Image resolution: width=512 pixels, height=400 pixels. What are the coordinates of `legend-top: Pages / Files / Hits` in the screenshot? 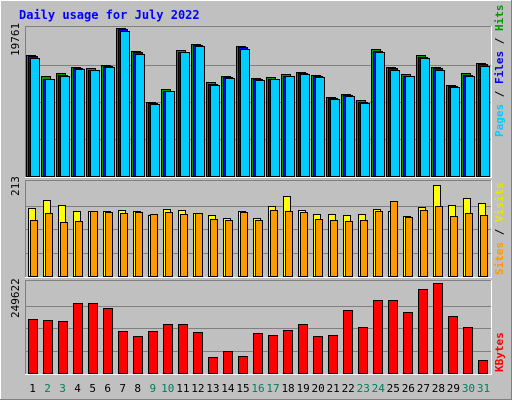 It's located at (499, 71).